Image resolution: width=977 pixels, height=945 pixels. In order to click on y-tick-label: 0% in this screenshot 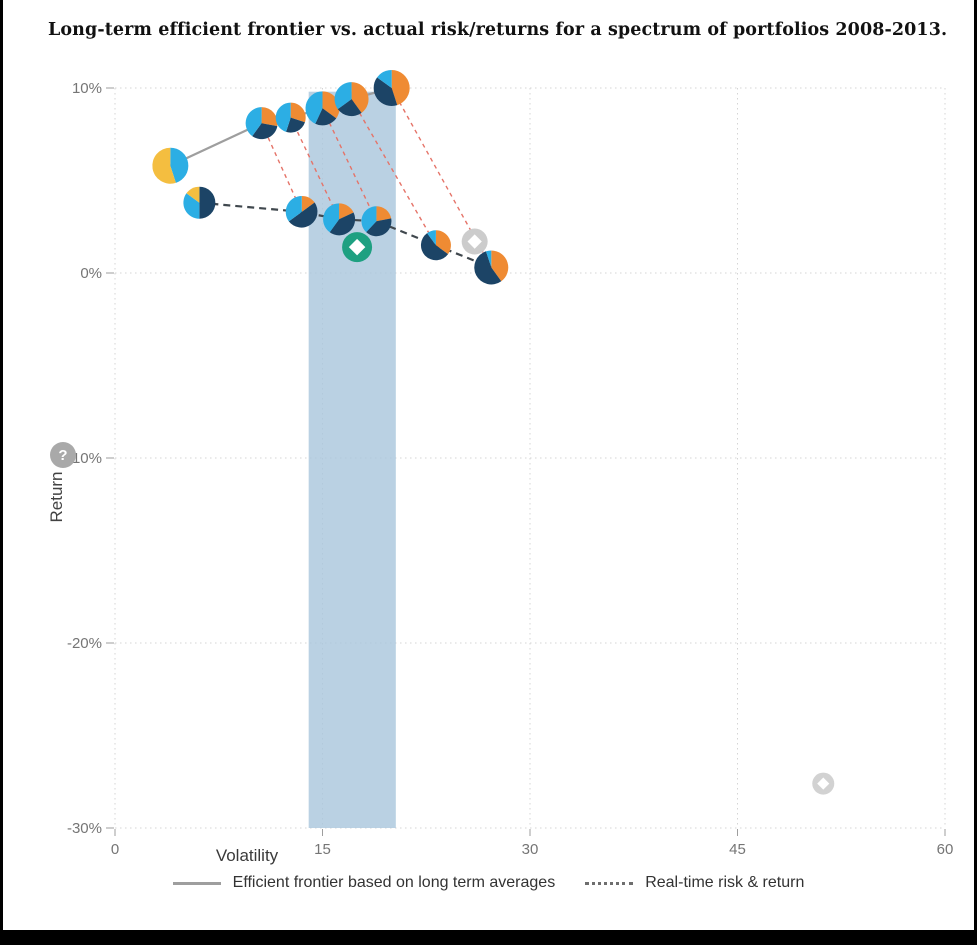, I will do `click(91, 273)`.